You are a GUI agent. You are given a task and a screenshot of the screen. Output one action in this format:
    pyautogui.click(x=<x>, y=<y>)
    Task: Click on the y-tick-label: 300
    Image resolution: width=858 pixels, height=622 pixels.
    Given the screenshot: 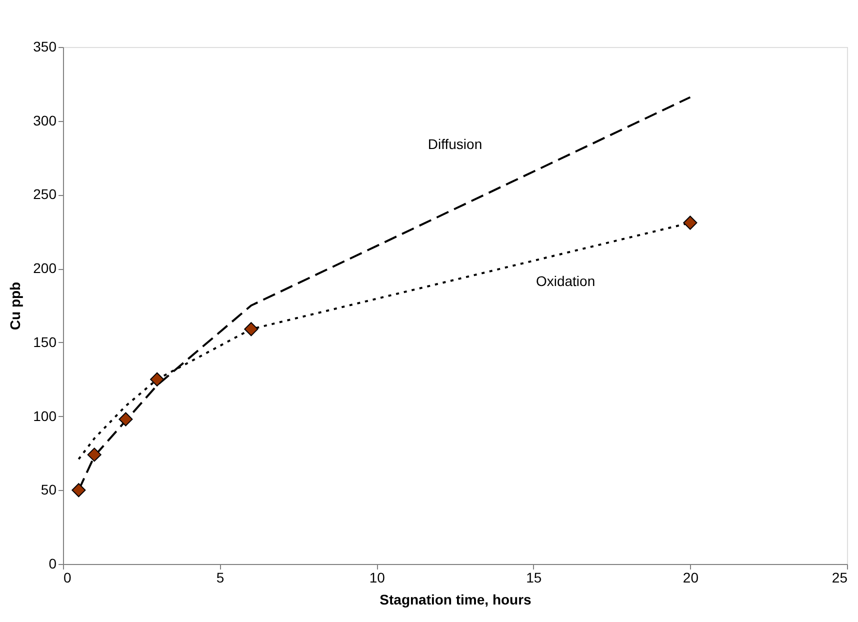 What is the action you would take?
    pyautogui.click(x=45, y=120)
    